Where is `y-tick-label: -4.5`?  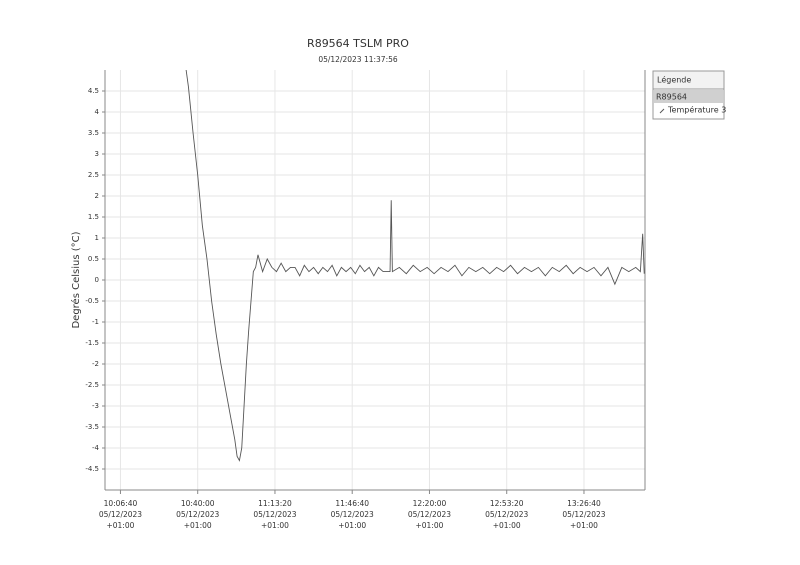 y-tick-label: -4.5 is located at coordinates (92, 469).